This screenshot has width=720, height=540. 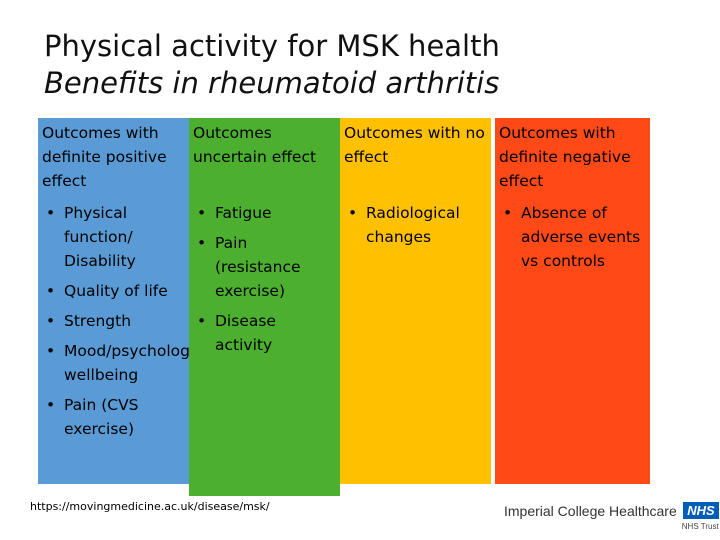 What do you see at coordinates (113, 321) in the screenshot?
I see `list-item: Strength` at bounding box center [113, 321].